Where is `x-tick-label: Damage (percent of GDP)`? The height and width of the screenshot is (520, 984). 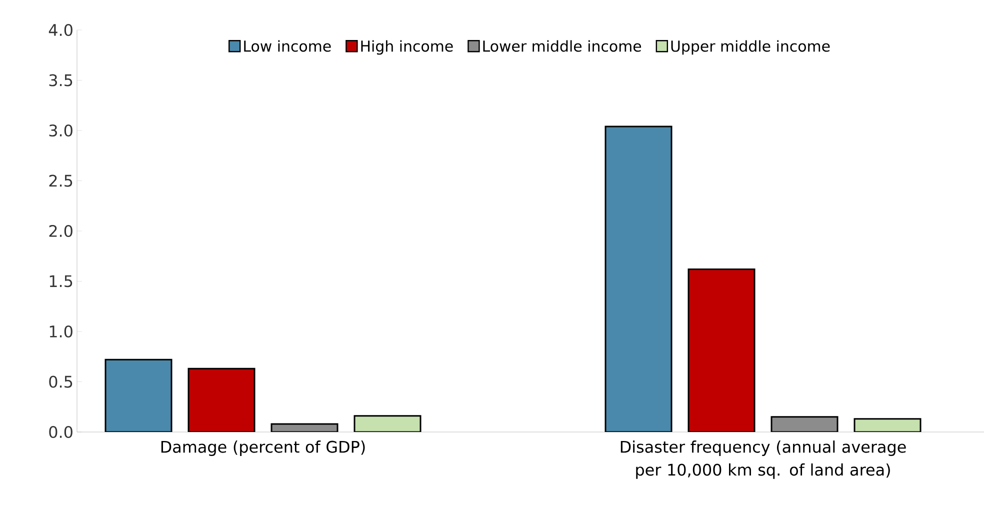
x-tick-label: Damage (percent of GDP) is located at coordinates (263, 448).